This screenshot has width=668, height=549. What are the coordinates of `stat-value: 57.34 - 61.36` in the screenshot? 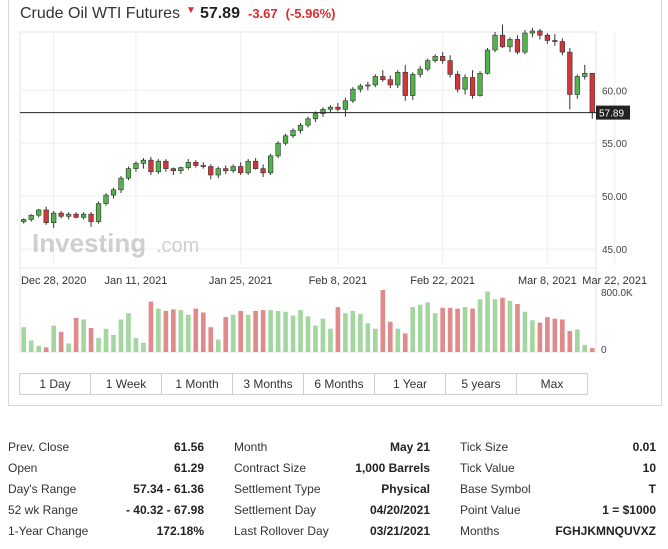 It's located at (168, 489).